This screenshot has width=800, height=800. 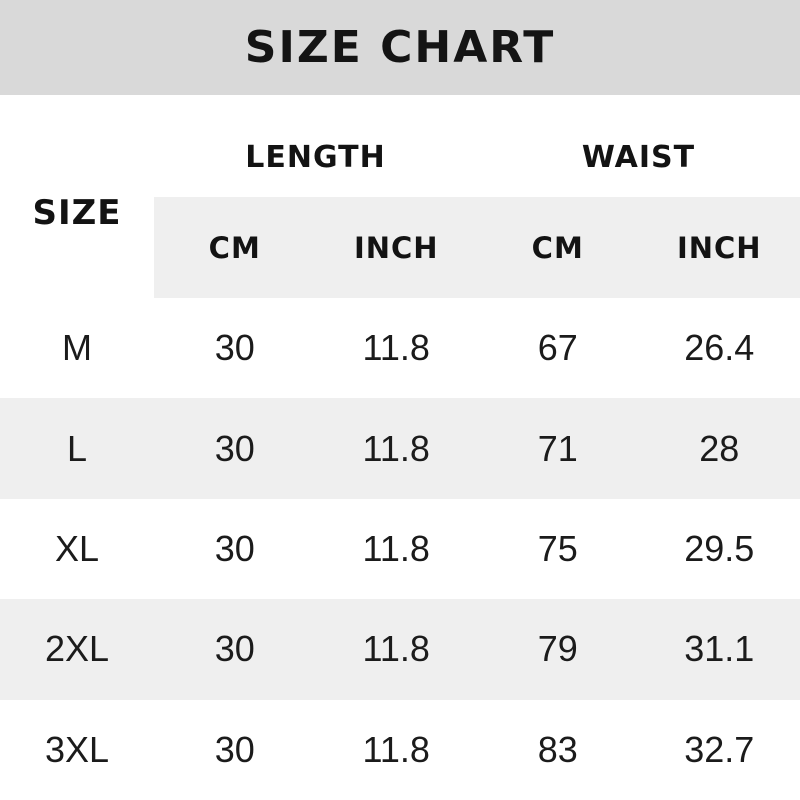 I want to click on waist-inch-cell: 32.7, so click(x=719, y=749).